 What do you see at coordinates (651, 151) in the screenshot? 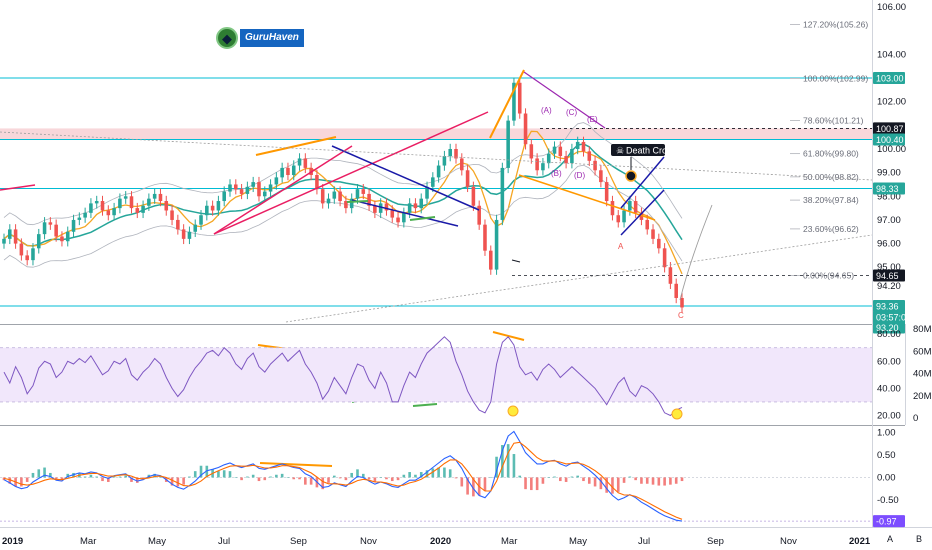
I see `death-cross-label: Death Cross` at bounding box center [651, 151].